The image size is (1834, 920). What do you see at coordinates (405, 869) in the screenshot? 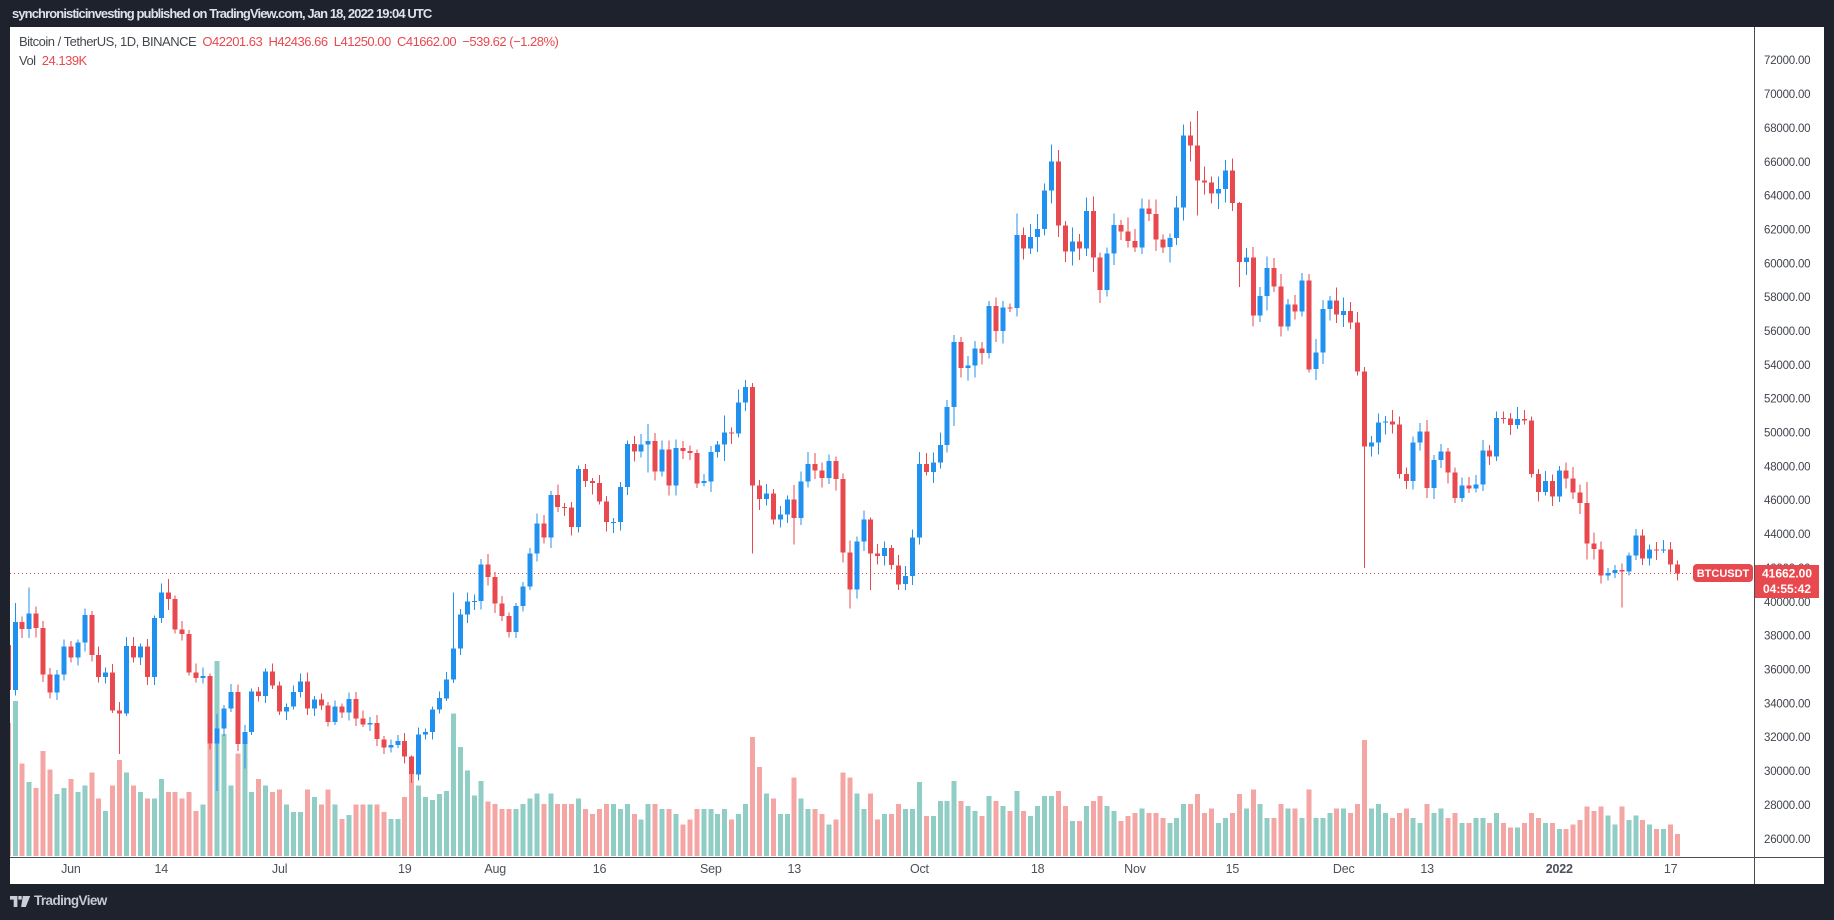
I see `svg-text: 19` at bounding box center [405, 869].